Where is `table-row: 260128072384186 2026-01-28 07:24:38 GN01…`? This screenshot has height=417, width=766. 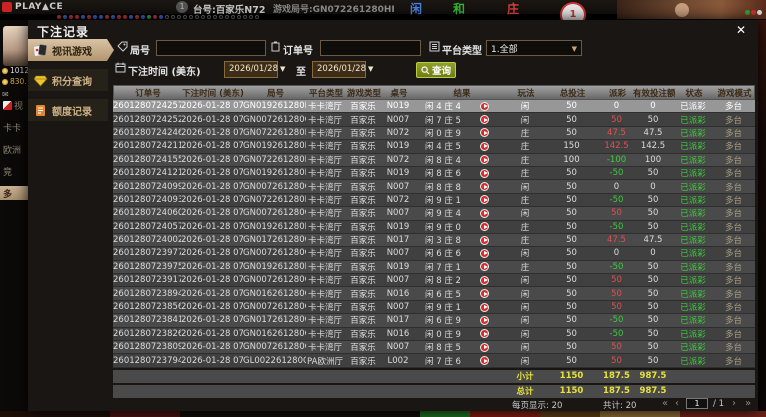 table-row: 260128072384186 2026-01-28 07:24:38 GN01… is located at coordinates (434, 321).